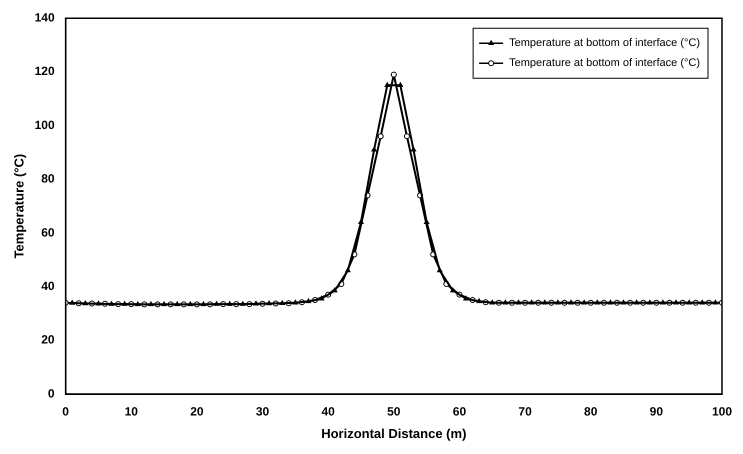  What do you see at coordinates (48, 232) in the screenshot?
I see `y-tick-label: 60` at bounding box center [48, 232].